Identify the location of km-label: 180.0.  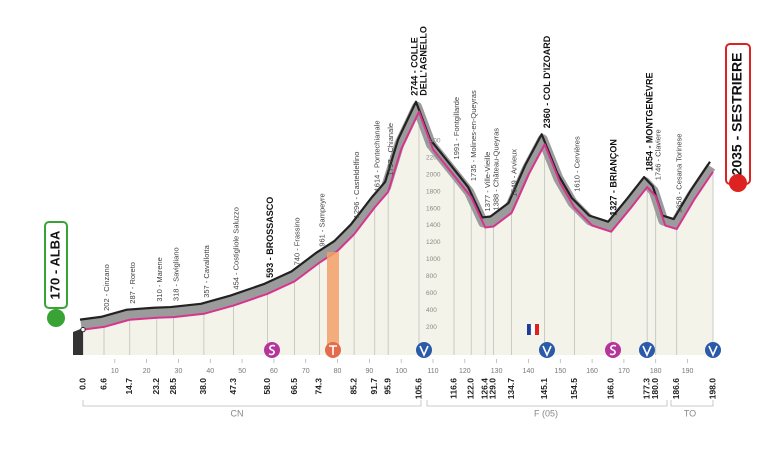
(655, 389).